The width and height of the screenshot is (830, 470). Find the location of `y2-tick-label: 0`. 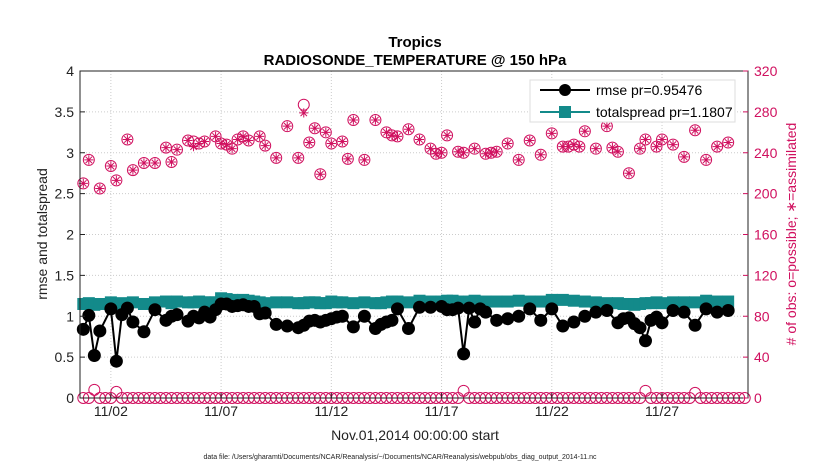

y2-tick-label: 0 is located at coordinates (758, 398).